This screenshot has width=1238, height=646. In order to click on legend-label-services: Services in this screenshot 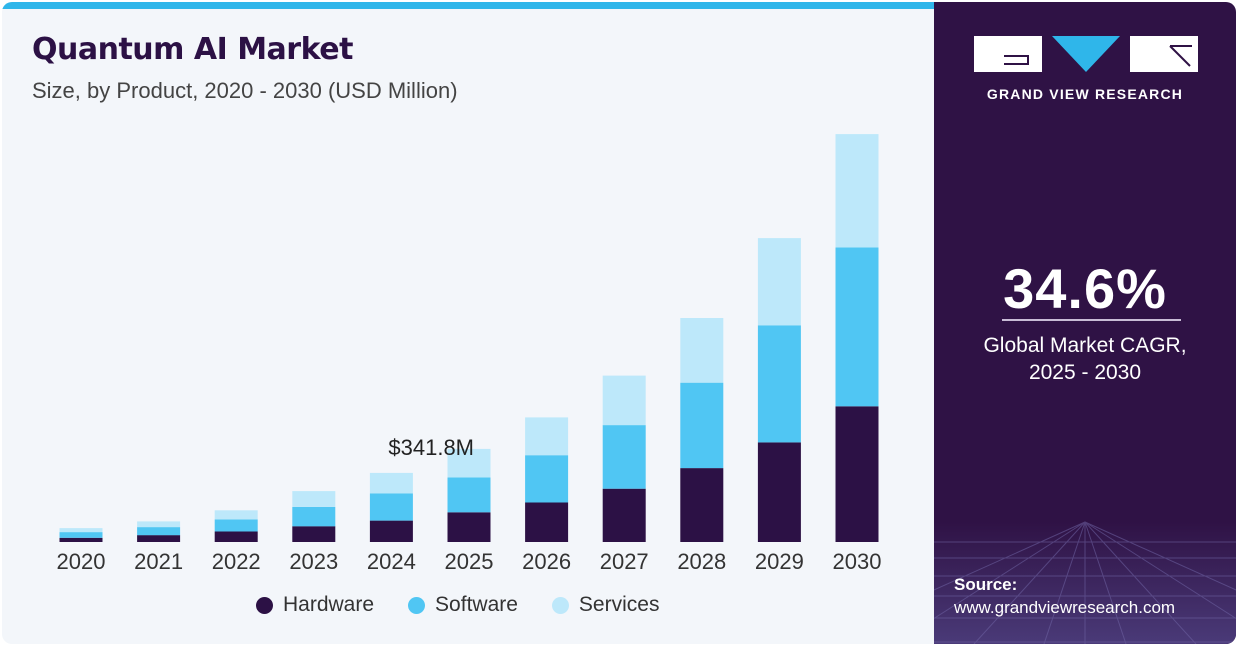, I will do `click(619, 604)`.